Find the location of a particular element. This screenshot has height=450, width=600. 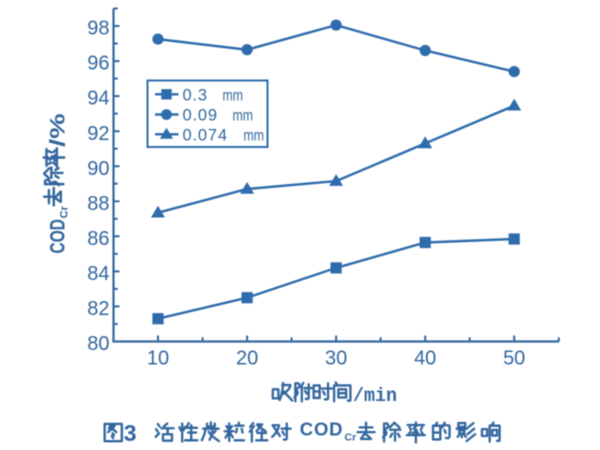

svg-text: 88 is located at coordinates (98, 204).